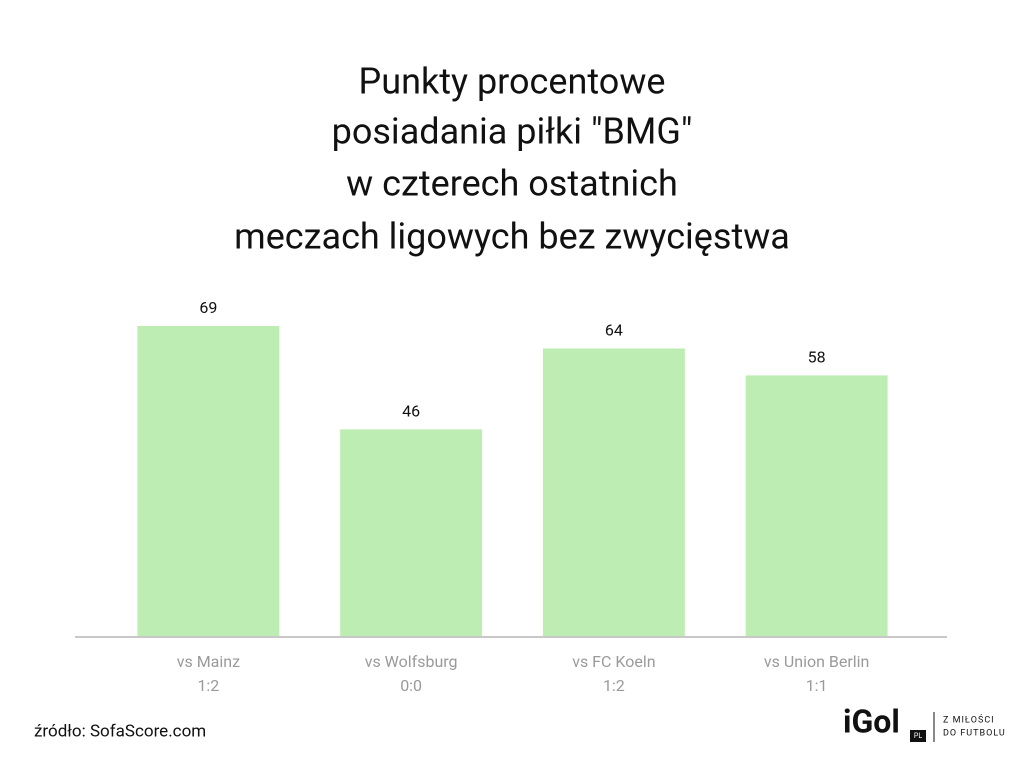 This screenshot has width=1024, height=768. What do you see at coordinates (208, 661) in the screenshot?
I see `x-tick-label: vs Mainz` at bounding box center [208, 661].